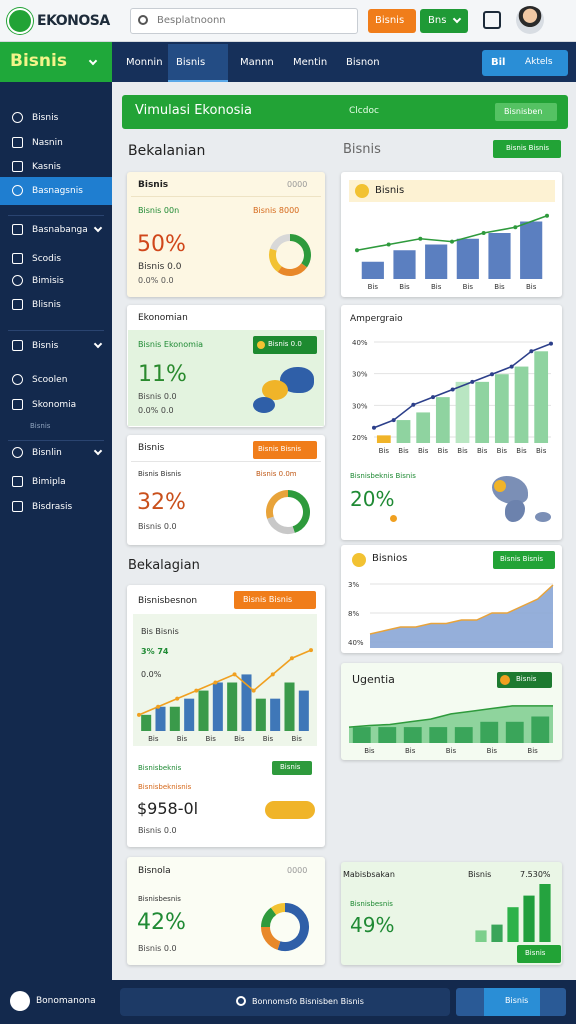 The width and height of the screenshot is (576, 1024). I want to click on search-box, so click(244, 21).